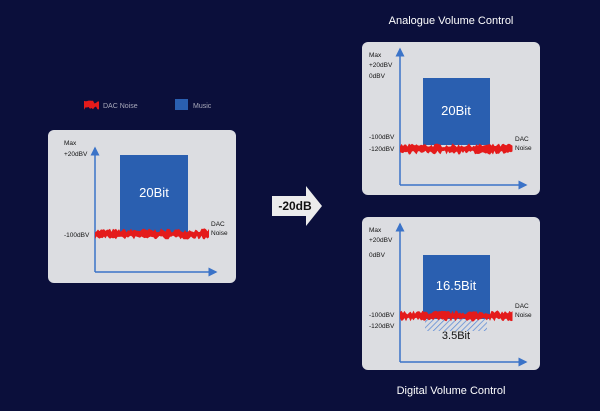 The height and width of the screenshot is (411, 600). I want to click on original-panel: Max +20dBV -100dBV 20Bit DAC Noise, so click(142, 206).